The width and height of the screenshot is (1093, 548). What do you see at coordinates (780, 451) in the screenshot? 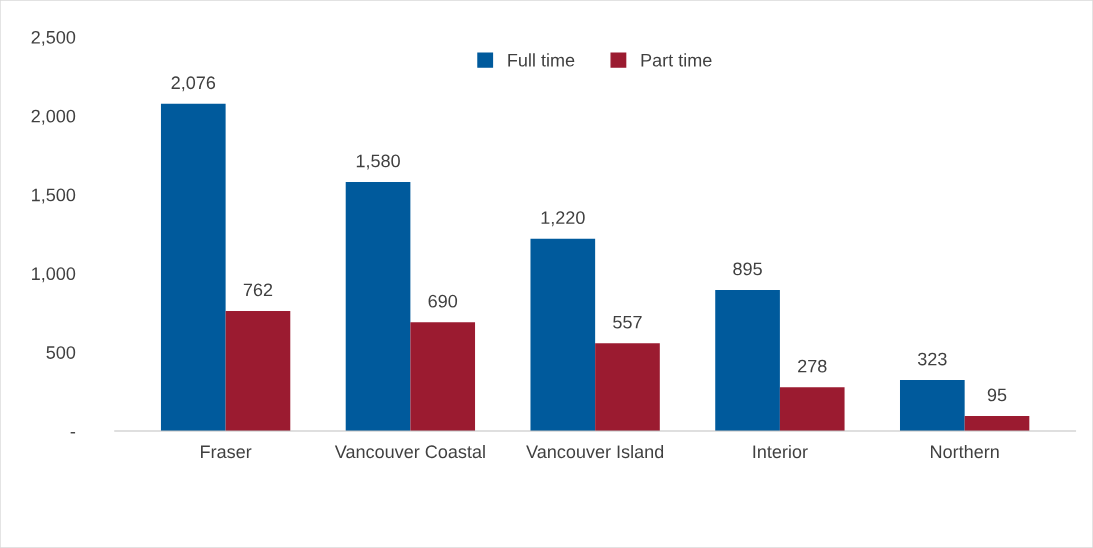
I see `x-tick-label: Interior` at bounding box center [780, 451].